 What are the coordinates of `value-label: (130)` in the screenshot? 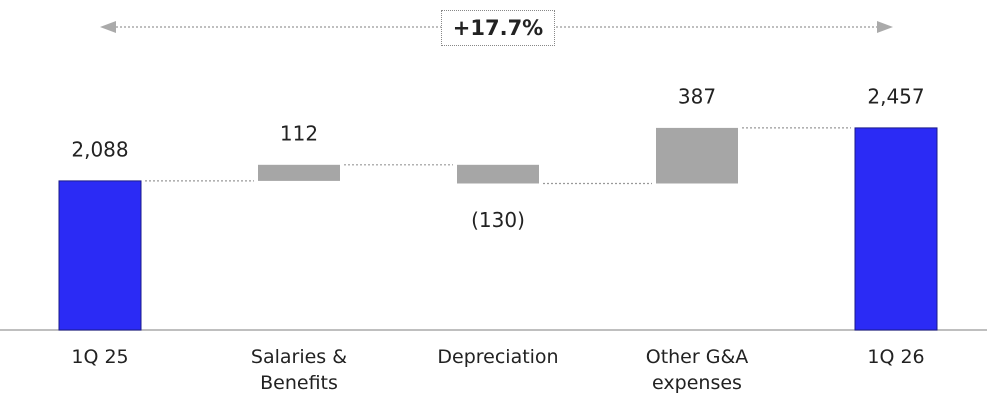 It's located at (498, 220).